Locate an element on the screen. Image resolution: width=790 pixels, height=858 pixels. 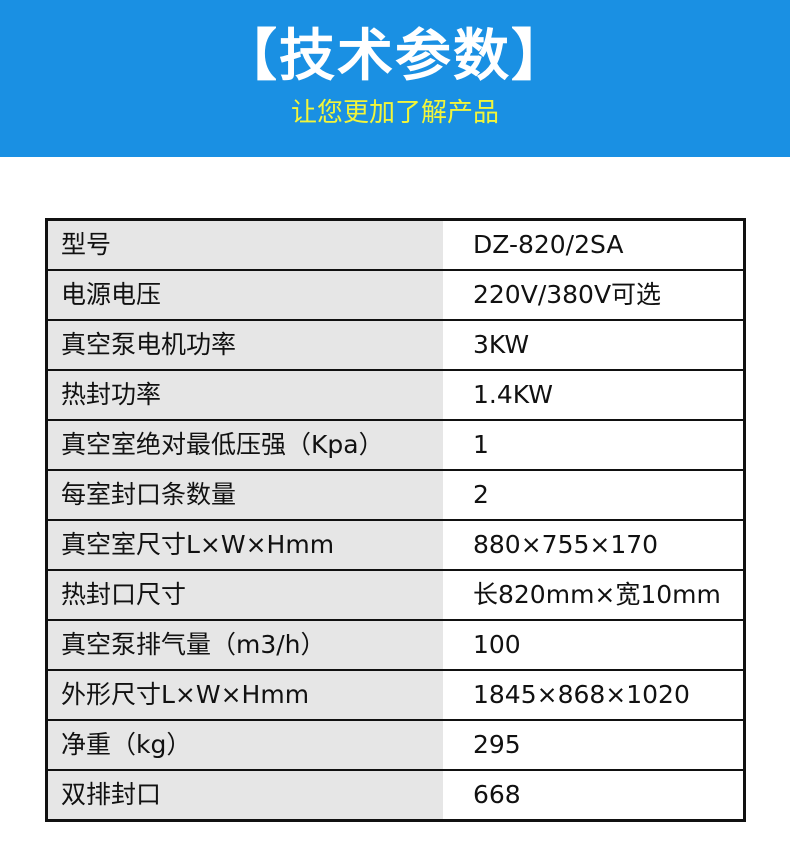
table-row: 双排封口 668 is located at coordinates (395, 795).